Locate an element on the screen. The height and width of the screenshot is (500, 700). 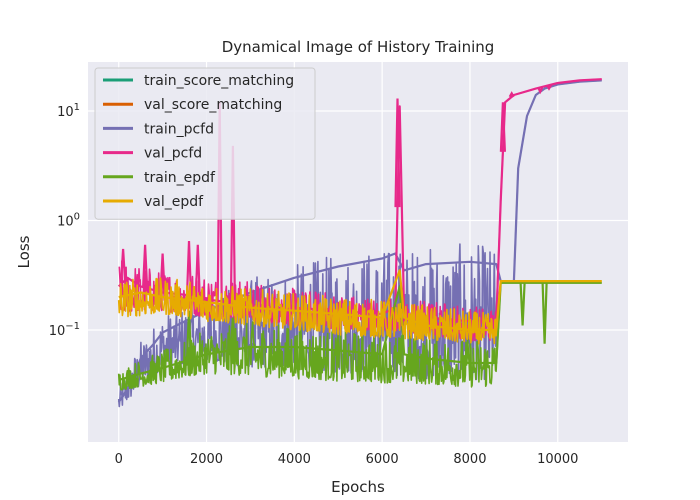
y-tick-label: 10¹ is located at coordinates (68, 111).